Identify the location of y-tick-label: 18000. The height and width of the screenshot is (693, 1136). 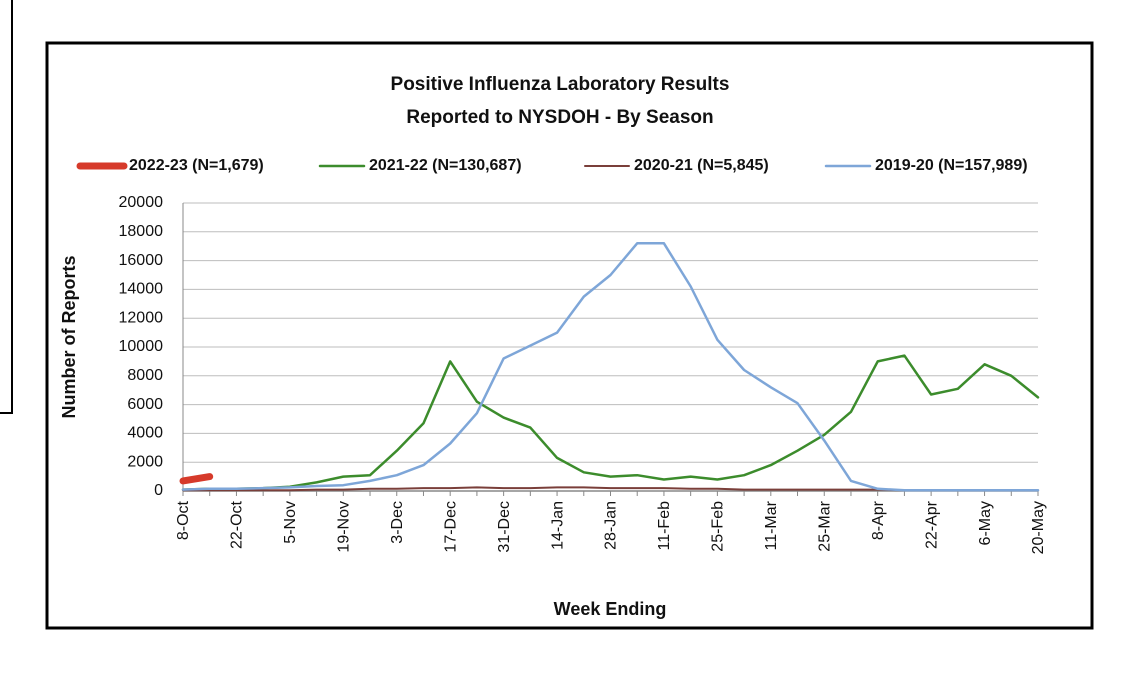
(141, 231).